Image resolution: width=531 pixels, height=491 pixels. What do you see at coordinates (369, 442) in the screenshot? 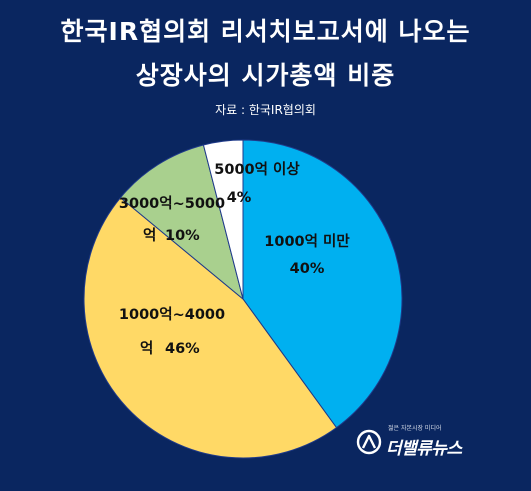
I see `logo-mark-icon` at bounding box center [369, 442].